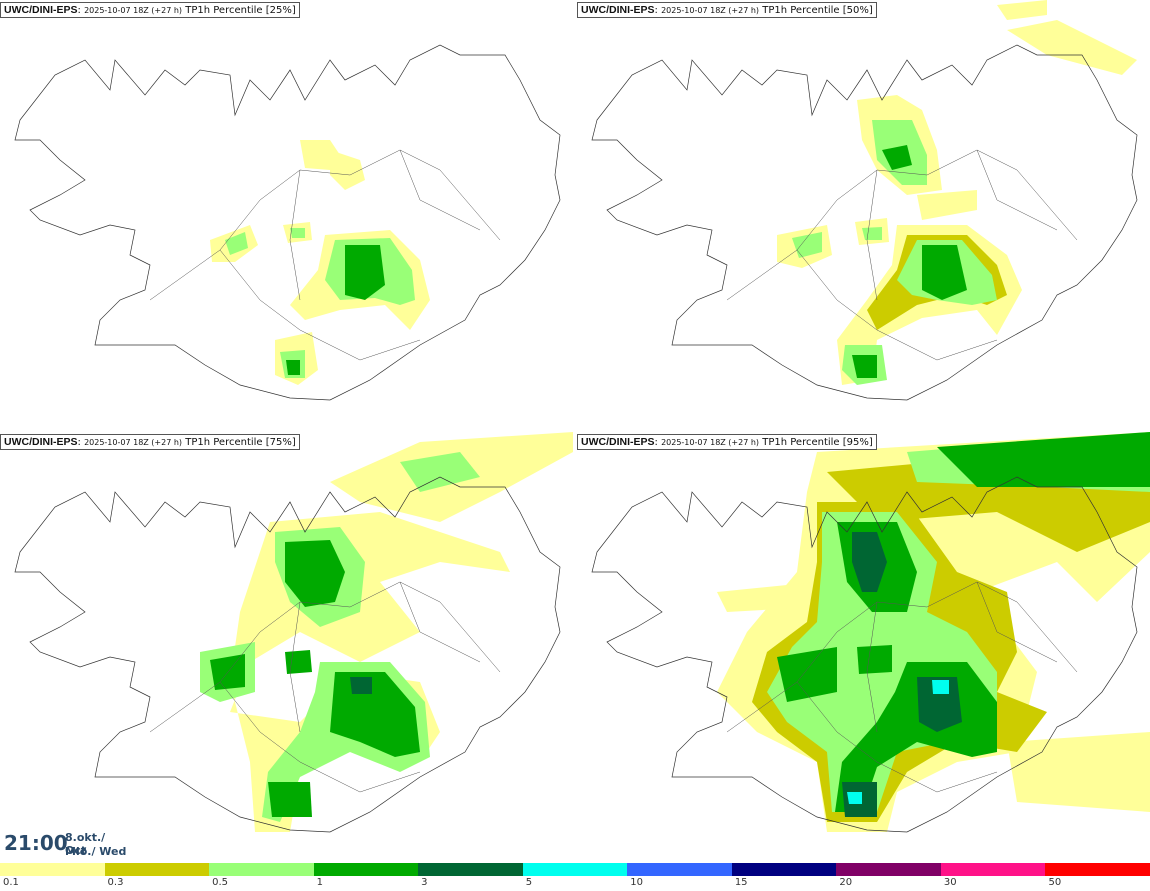 This screenshot has width=1150, height=891. I want to click on legend-tick-label: 0.1, so click(11, 882).